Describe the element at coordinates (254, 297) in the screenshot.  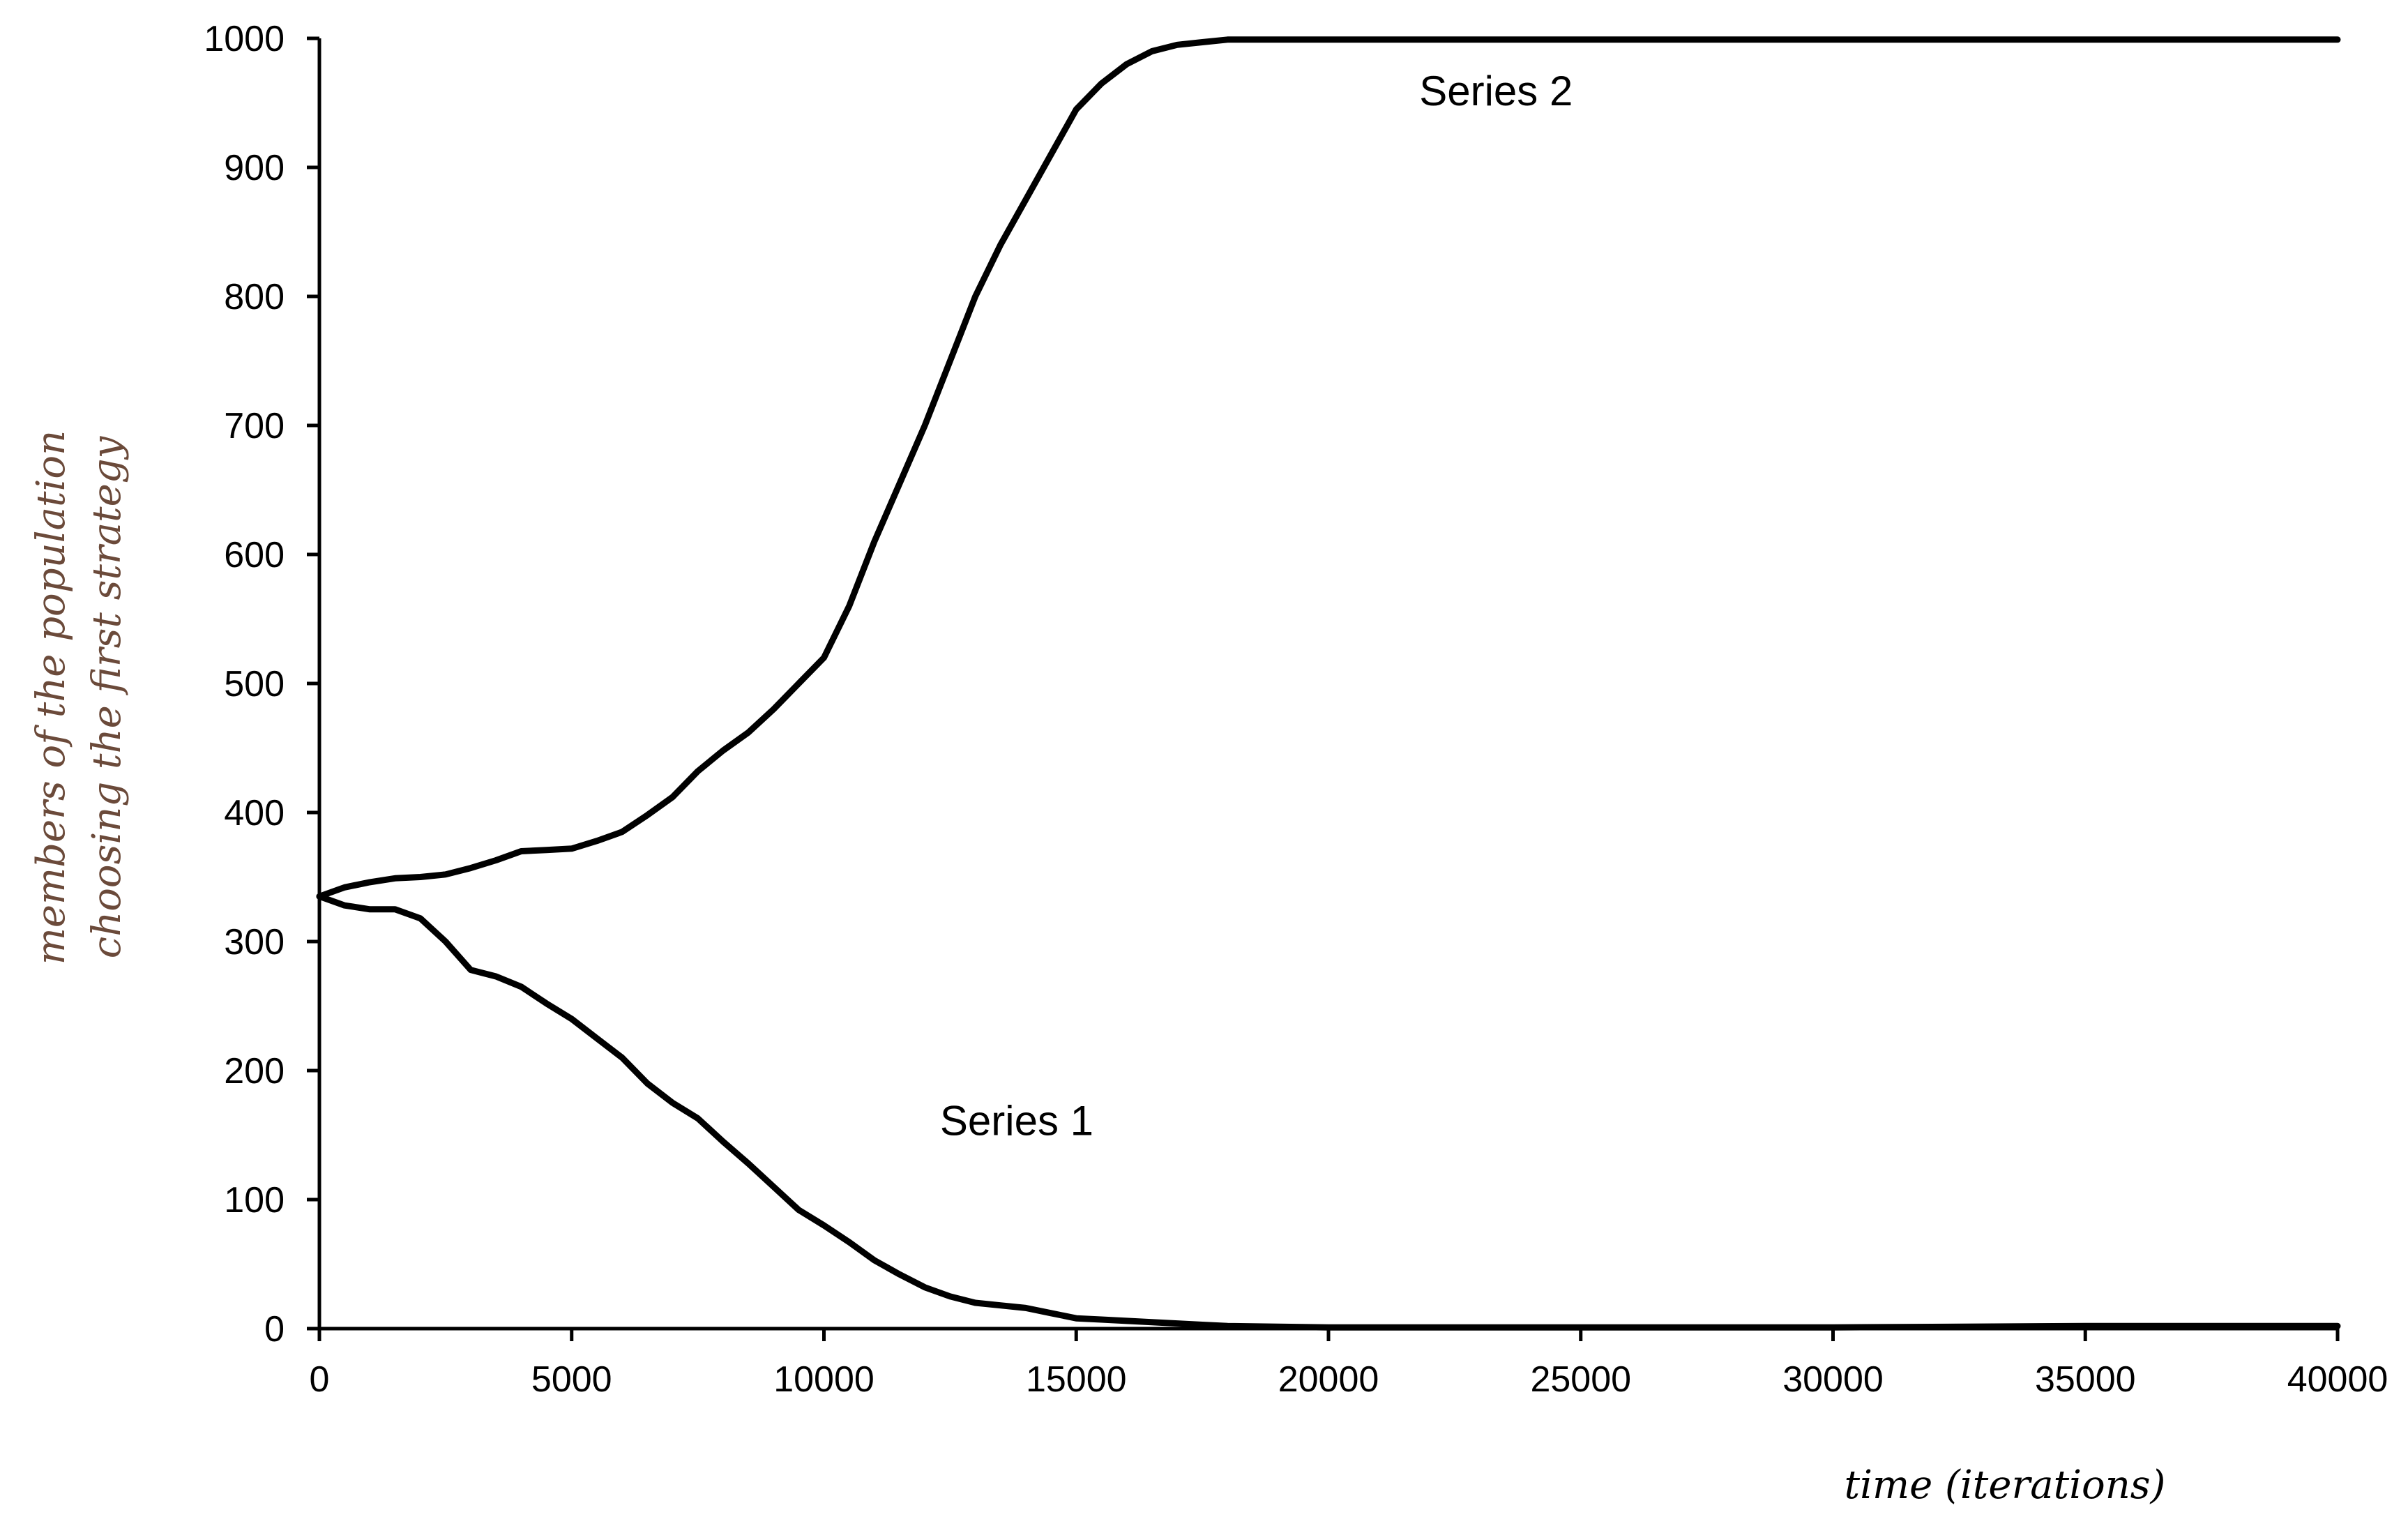
I see `y-tick-label: 800` at that location.